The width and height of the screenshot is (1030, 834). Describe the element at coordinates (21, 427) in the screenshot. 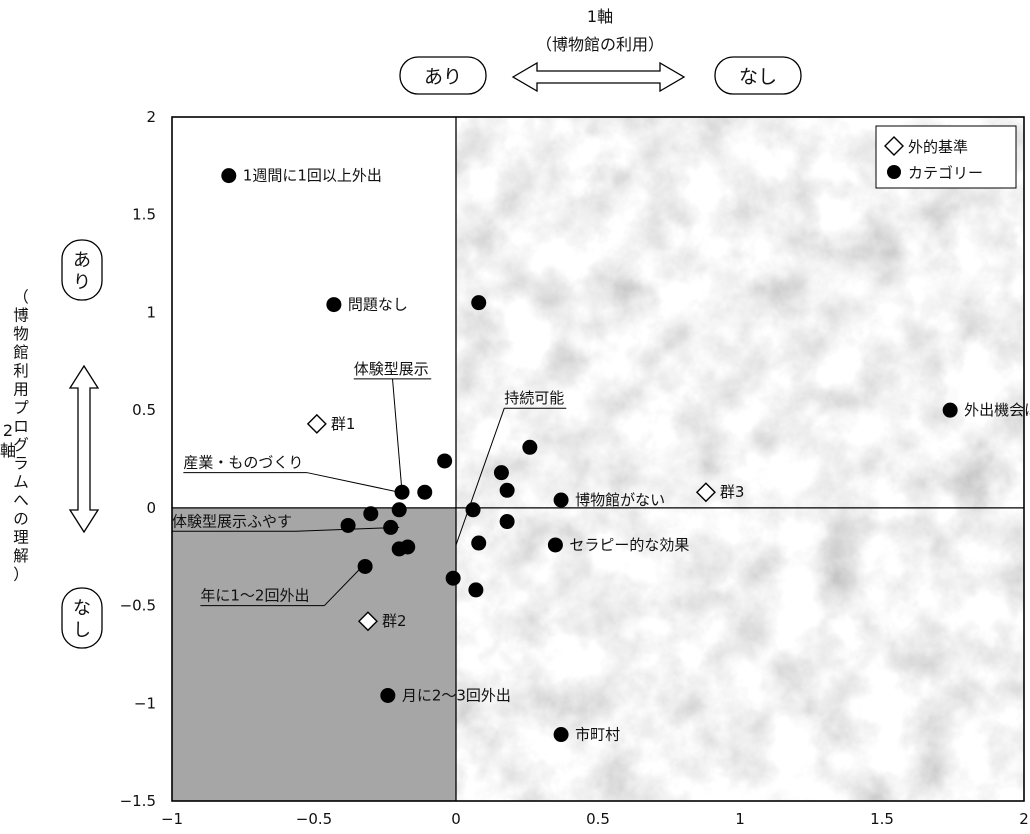

I see `vertical-char: ロ` at that location.